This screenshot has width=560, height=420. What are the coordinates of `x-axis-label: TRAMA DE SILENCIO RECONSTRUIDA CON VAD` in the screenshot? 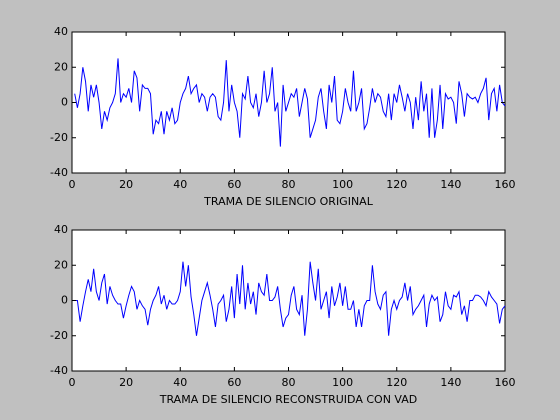 It's located at (288, 399).